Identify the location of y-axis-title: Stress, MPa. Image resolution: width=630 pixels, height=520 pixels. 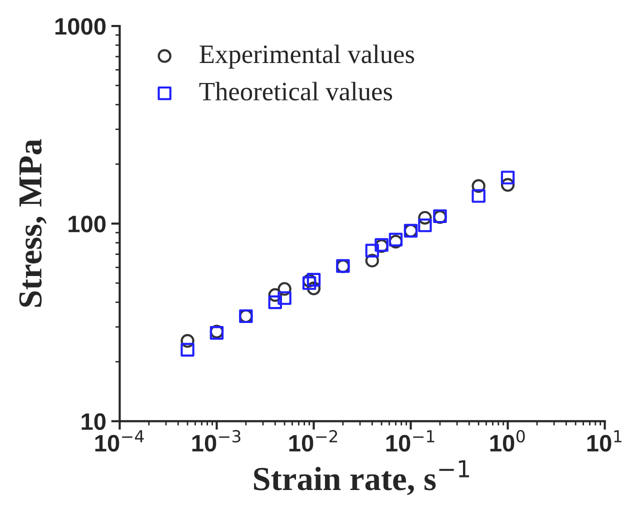
(32, 223).